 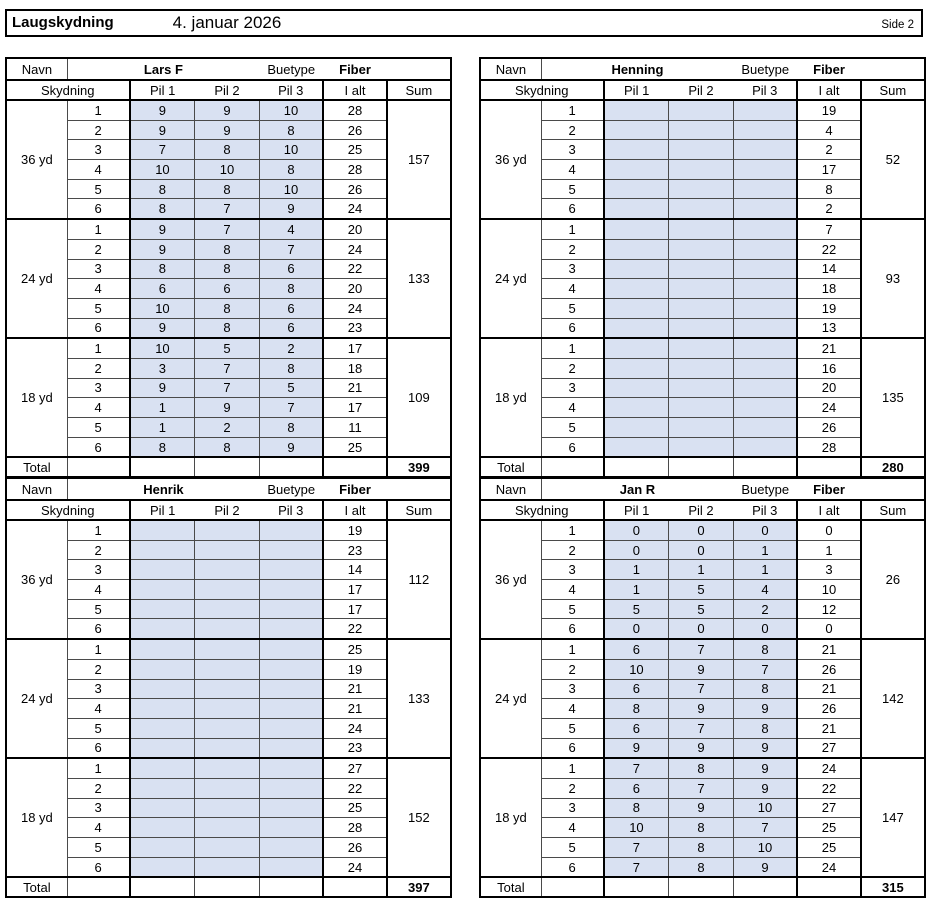 What do you see at coordinates (418, 397) in the screenshot?
I see `section-sum-cell: 109` at bounding box center [418, 397].